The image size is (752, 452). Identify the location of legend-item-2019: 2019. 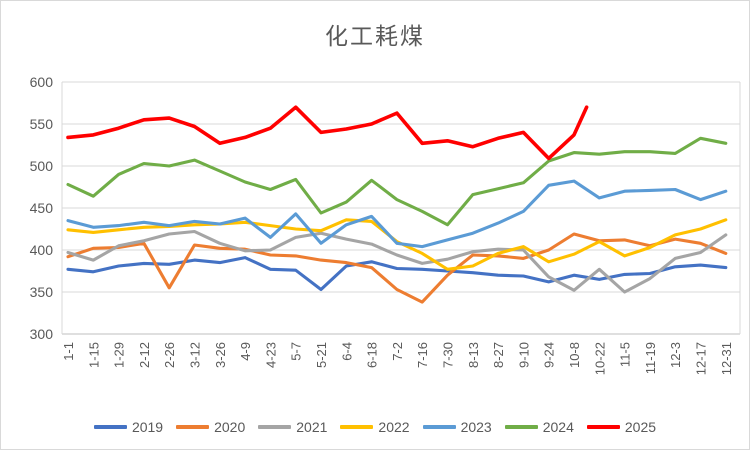
(128, 427).